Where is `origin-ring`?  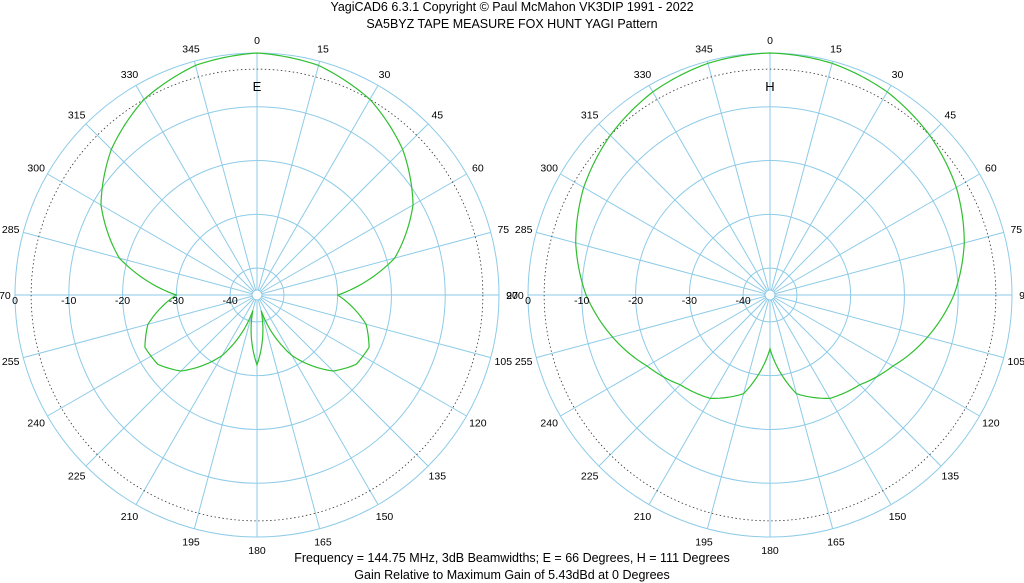 origin-ring is located at coordinates (257, 295).